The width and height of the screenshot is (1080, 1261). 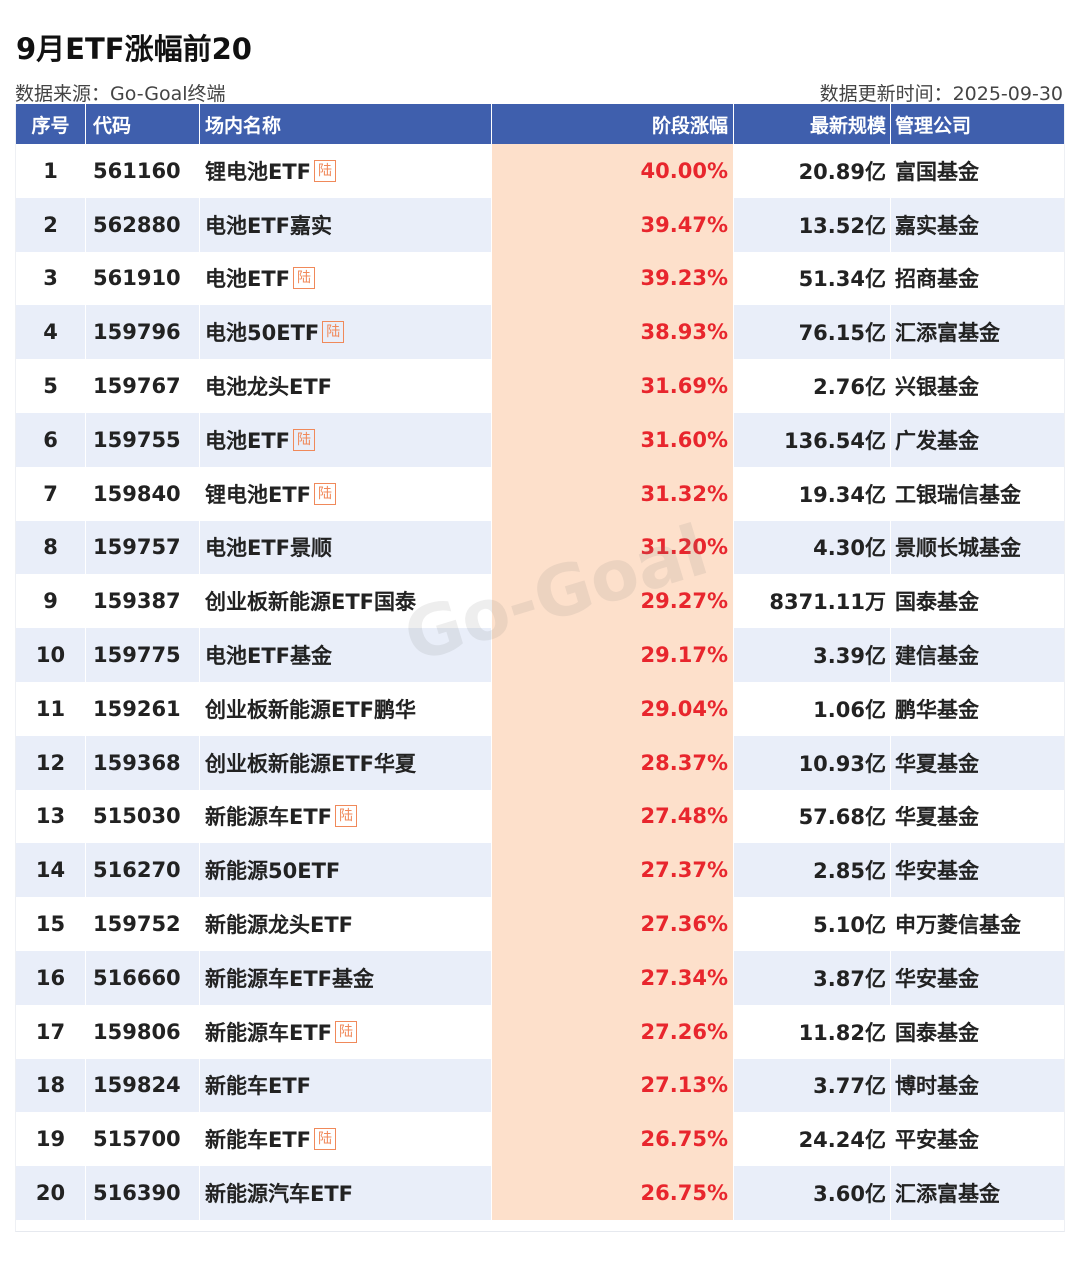 I want to click on row-code: 159368, so click(x=143, y=762).